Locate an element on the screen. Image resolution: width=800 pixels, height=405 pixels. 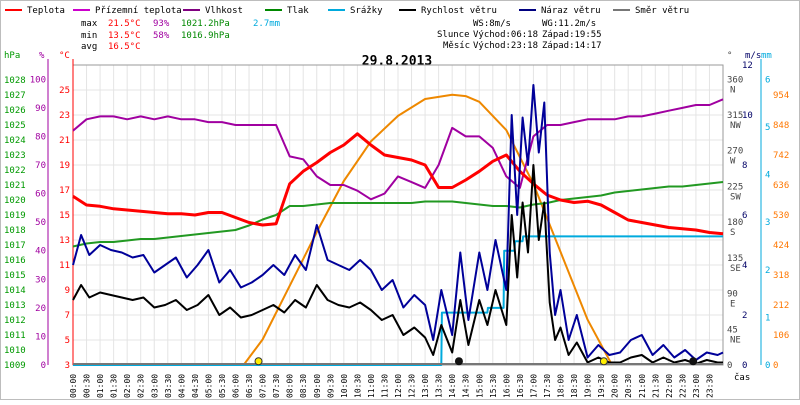
tick-label-direction: 315 is located at coordinates (735, 116).